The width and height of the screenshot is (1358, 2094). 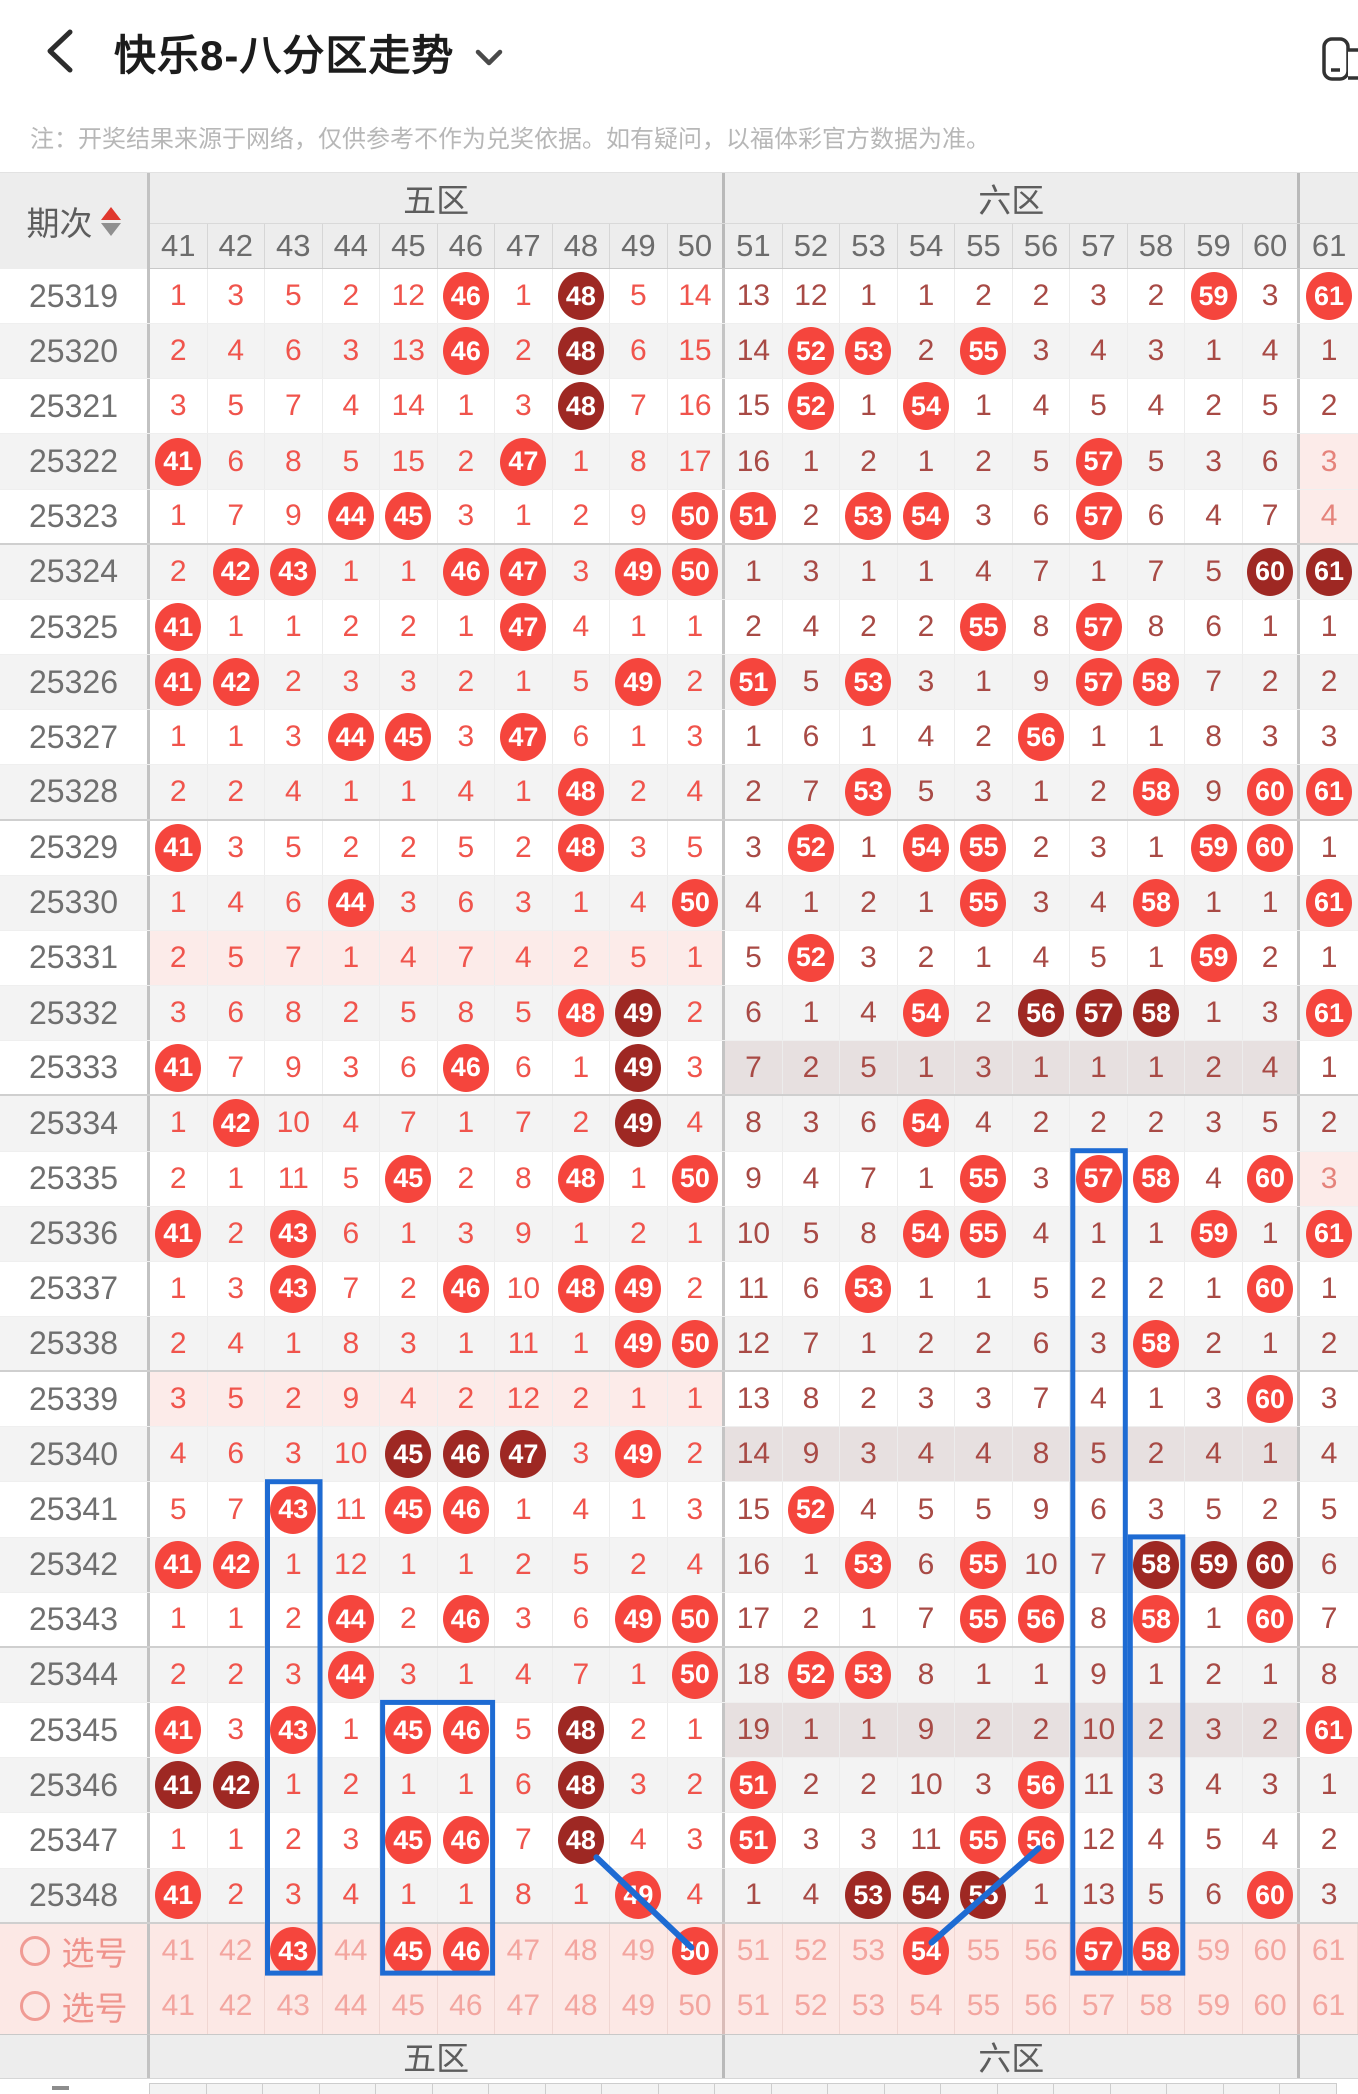 I want to click on miss-cell: 6, so click(x=237, y=1454).